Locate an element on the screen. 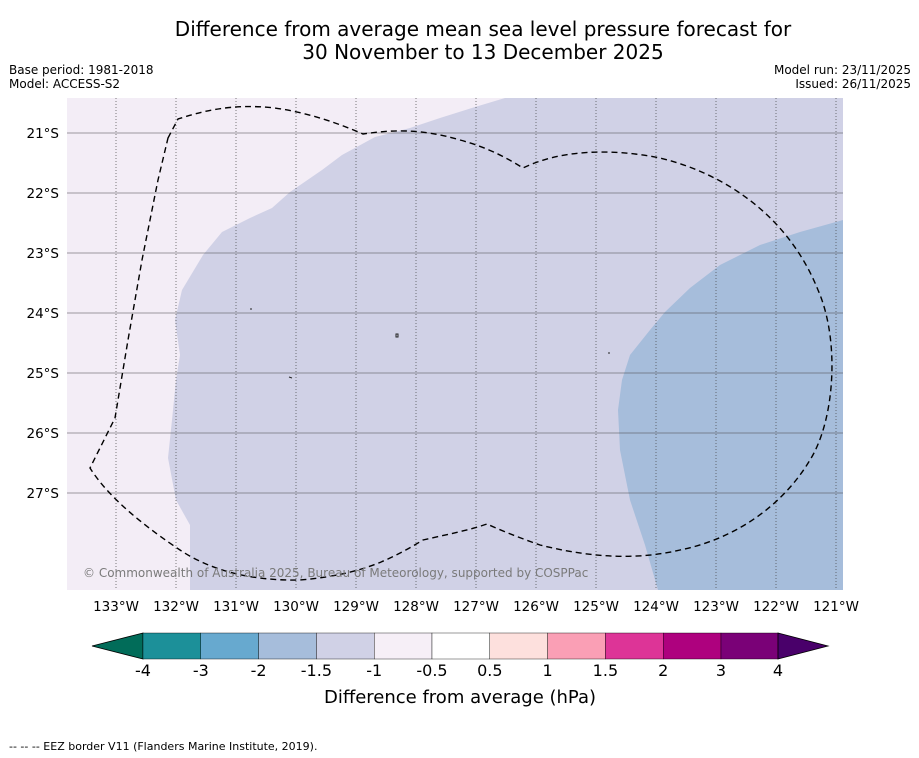 The image size is (919, 758). model-name: Model: ACCESS-S2 is located at coordinates (65, 84).